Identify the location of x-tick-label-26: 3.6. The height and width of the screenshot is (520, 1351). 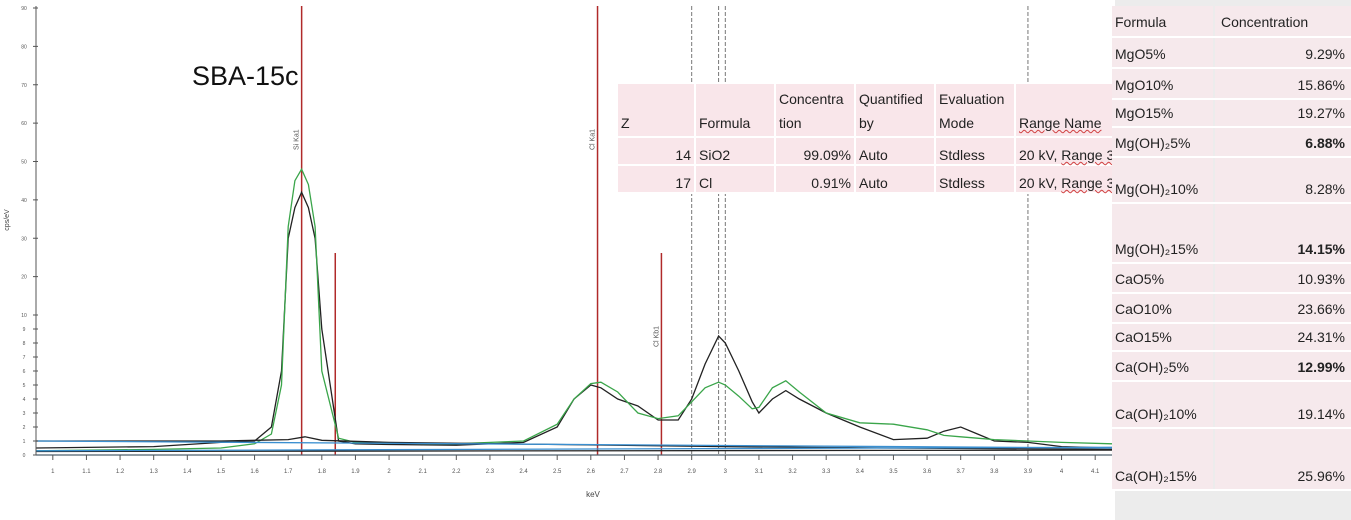
(927, 472).